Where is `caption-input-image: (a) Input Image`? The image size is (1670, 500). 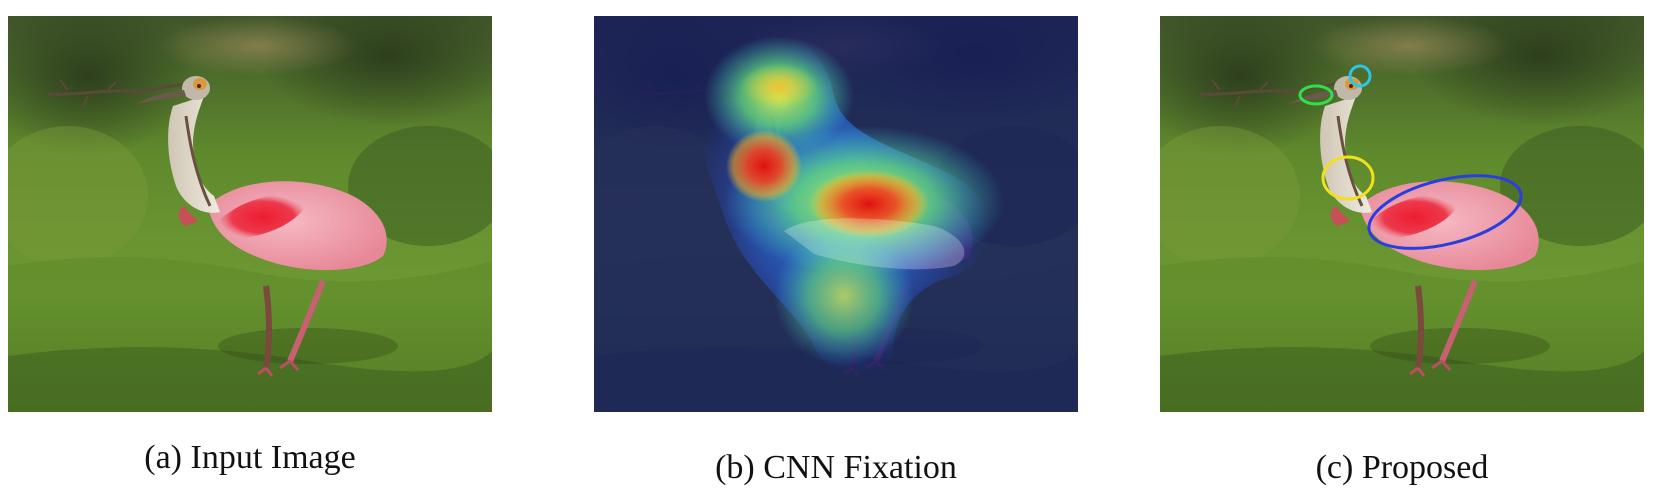 caption-input-image: (a) Input Image is located at coordinates (250, 457).